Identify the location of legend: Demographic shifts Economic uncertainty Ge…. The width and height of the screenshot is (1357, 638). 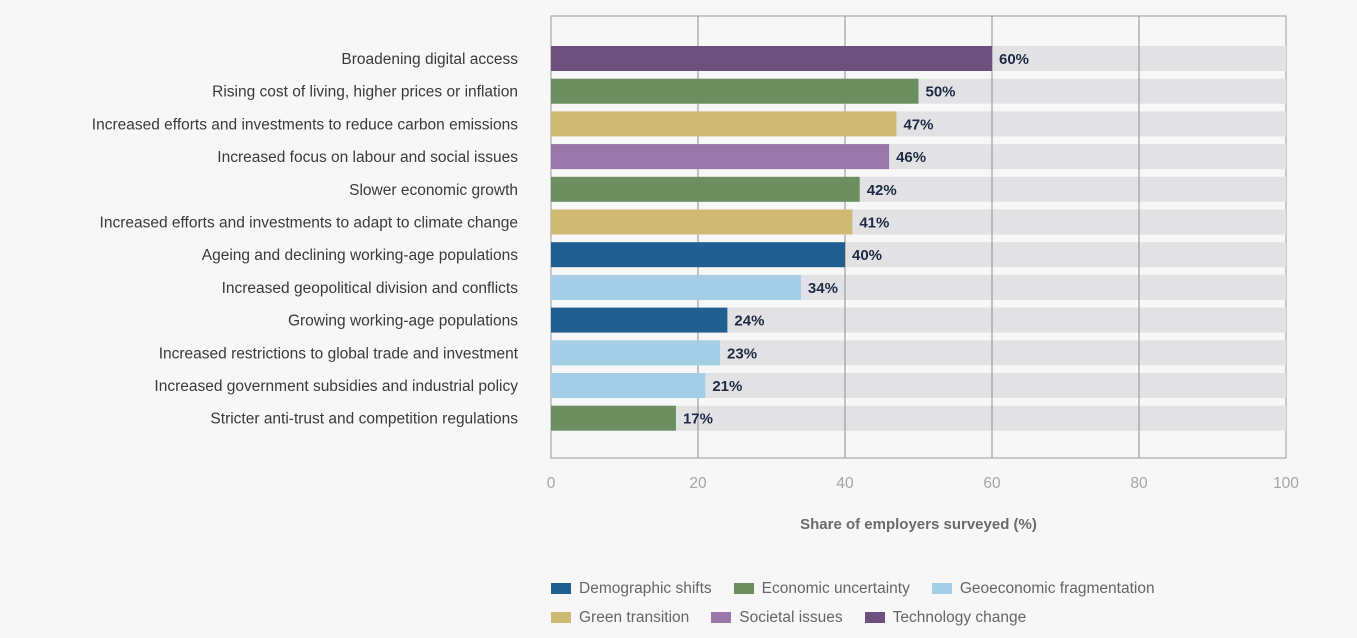
(901, 603).